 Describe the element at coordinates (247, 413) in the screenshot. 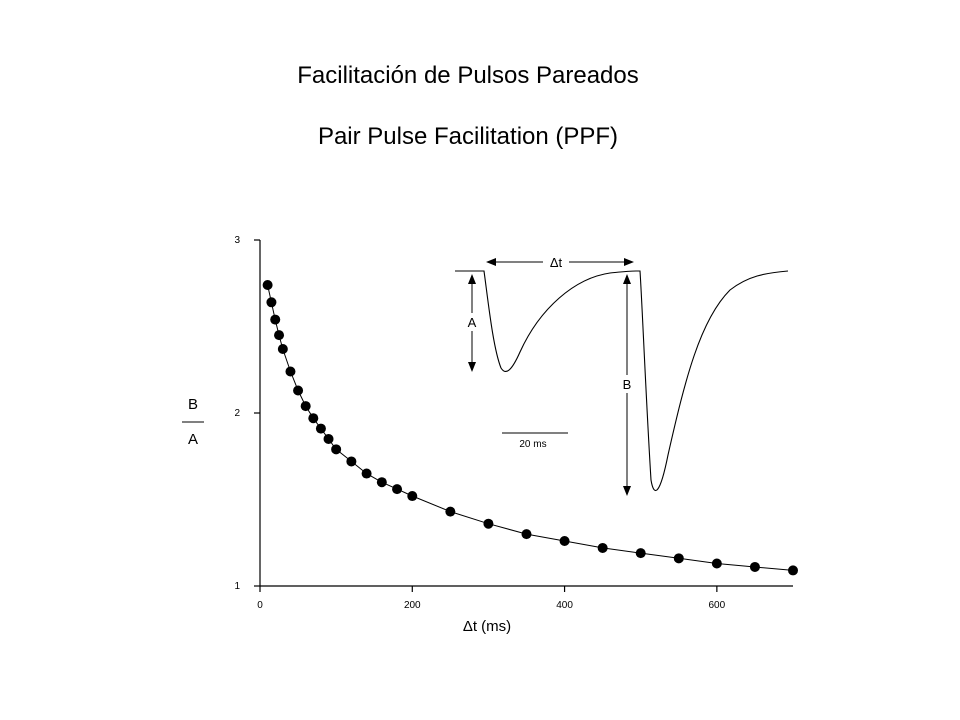

I see `y-ticks: 1 2 3` at that location.